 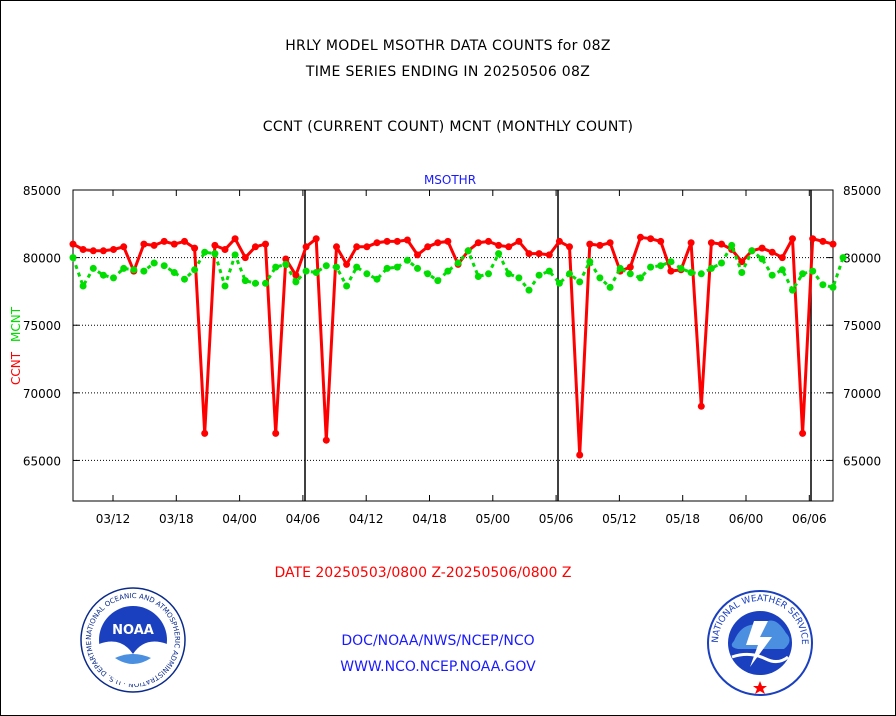 What do you see at coordinates (239, 519) in the screenshot?
I see `x-tick-label: 04/00` at bounding box center [239, 519].